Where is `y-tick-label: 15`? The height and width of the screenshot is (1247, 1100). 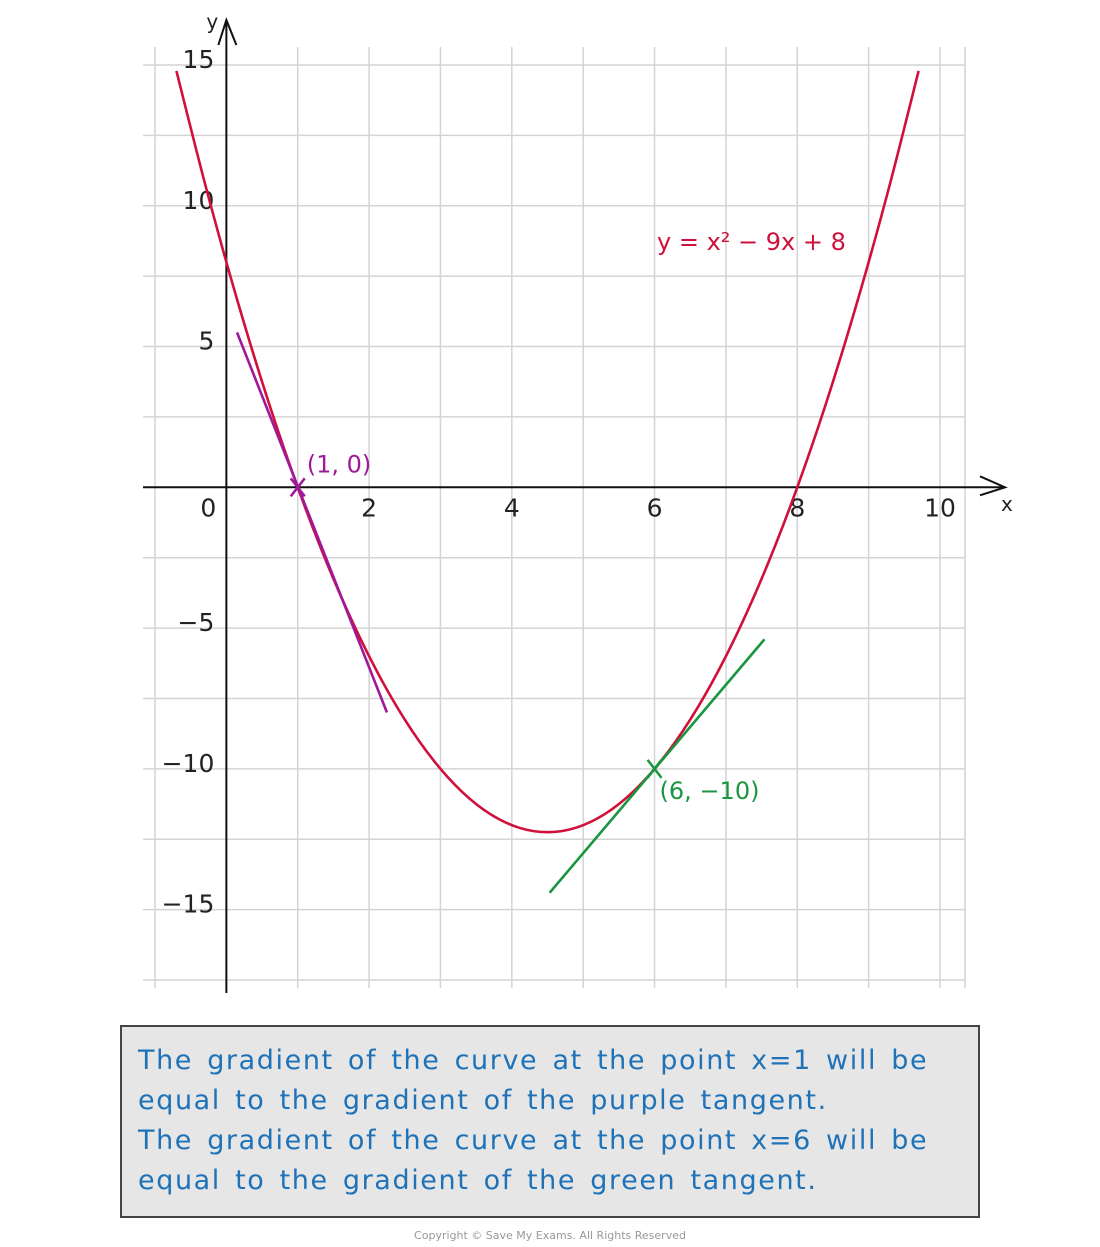
y-tick-label: 15 is located at coordinates (199, 59).